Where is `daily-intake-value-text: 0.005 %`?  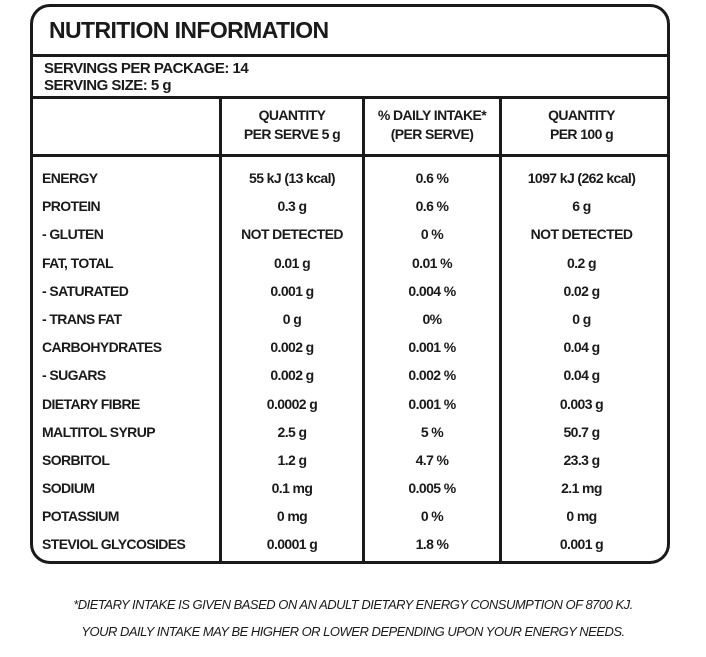 daily-intake-value-text: 0.005 % is located at coordinates (432, 488).